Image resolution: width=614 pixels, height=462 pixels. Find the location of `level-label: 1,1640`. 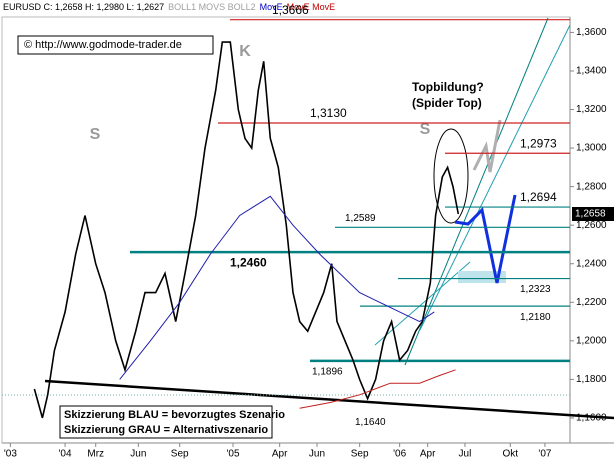

level-label: 1,1640 is located at coordinates (370, 422).